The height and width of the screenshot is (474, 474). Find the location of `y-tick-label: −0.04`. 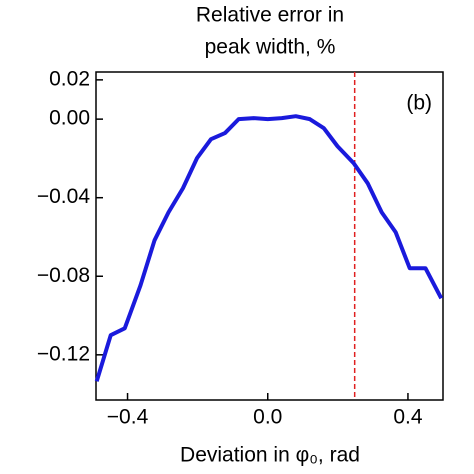

y-tick-label: −0.04 is located at coordinates (63, 196).